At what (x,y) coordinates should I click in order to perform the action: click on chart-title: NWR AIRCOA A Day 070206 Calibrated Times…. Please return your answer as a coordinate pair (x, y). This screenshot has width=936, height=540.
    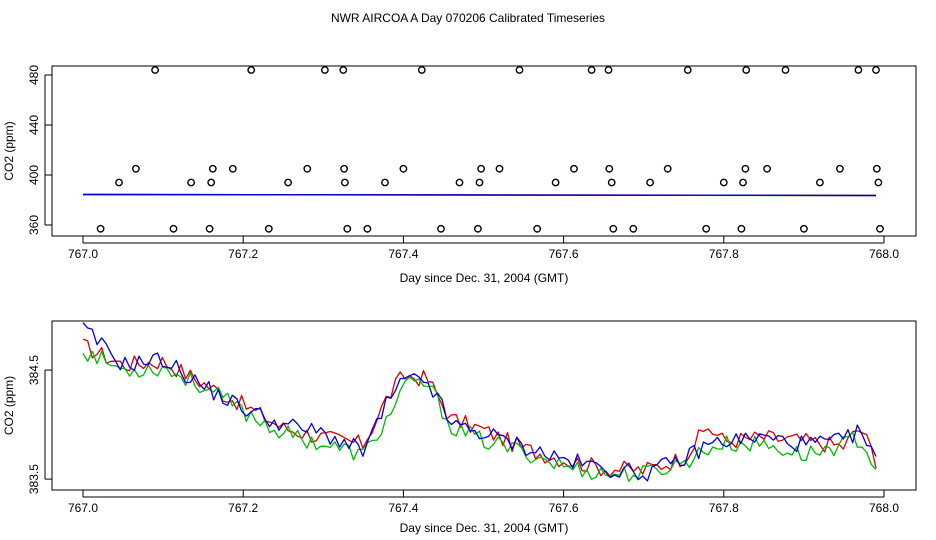
    Looking at the image, I should click on (468, 18).